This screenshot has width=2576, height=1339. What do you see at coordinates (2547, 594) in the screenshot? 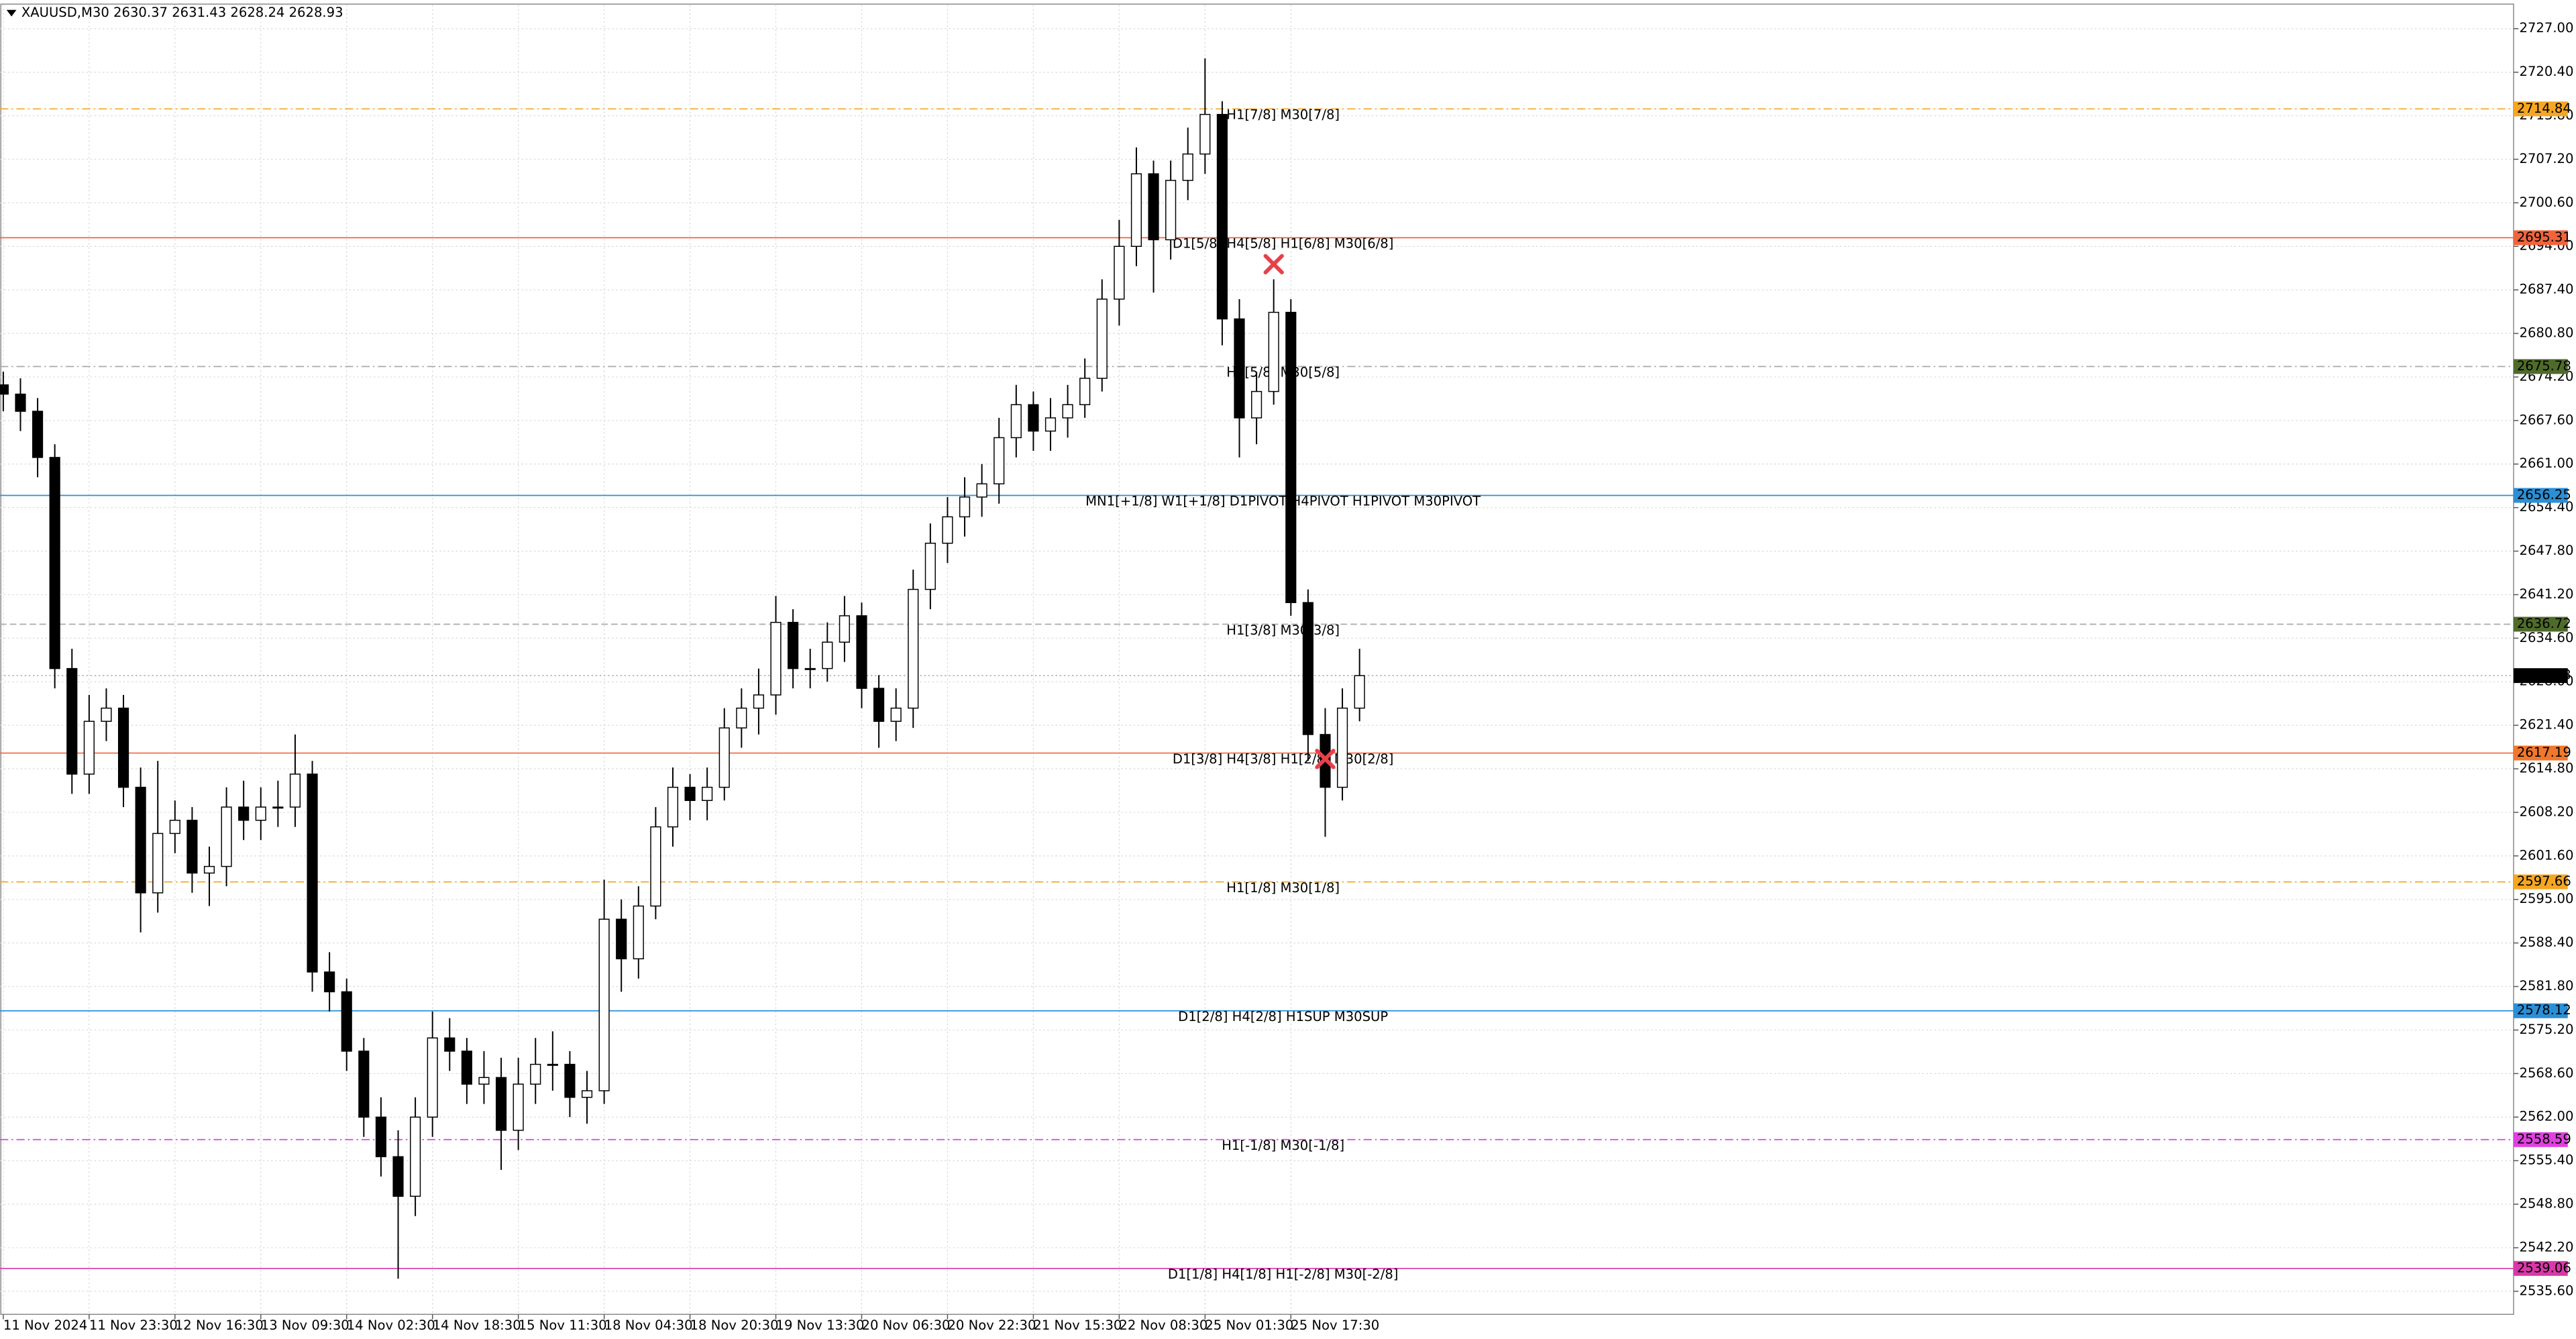
I see `y-tick-label: 2641.20` at bounding box center [2547, 594].